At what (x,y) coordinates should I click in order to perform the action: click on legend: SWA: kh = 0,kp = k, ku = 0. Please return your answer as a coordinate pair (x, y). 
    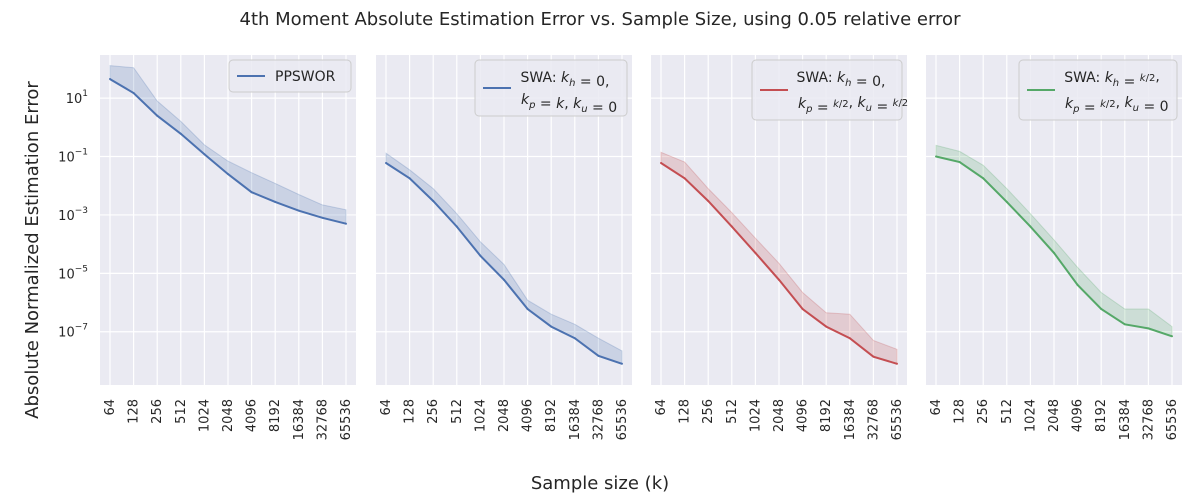
    Looking at the image, I should click on (551, 88).